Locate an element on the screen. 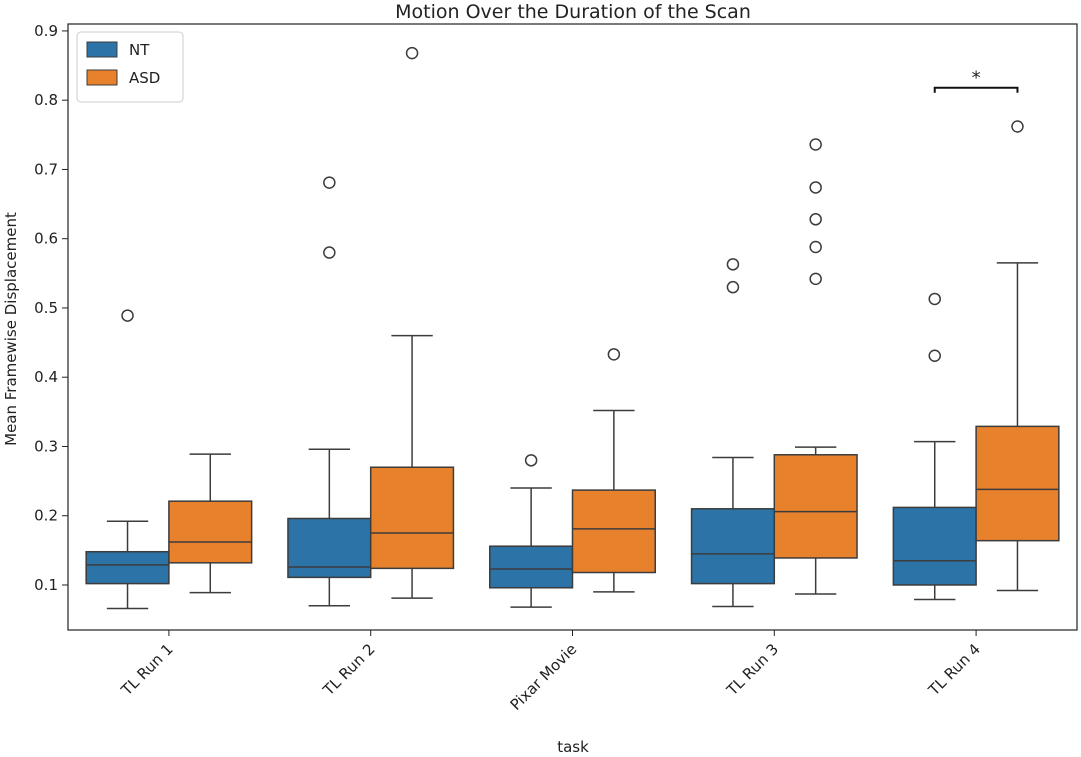  y-tick-label: 0.4 is located at coordinates (46, 377).